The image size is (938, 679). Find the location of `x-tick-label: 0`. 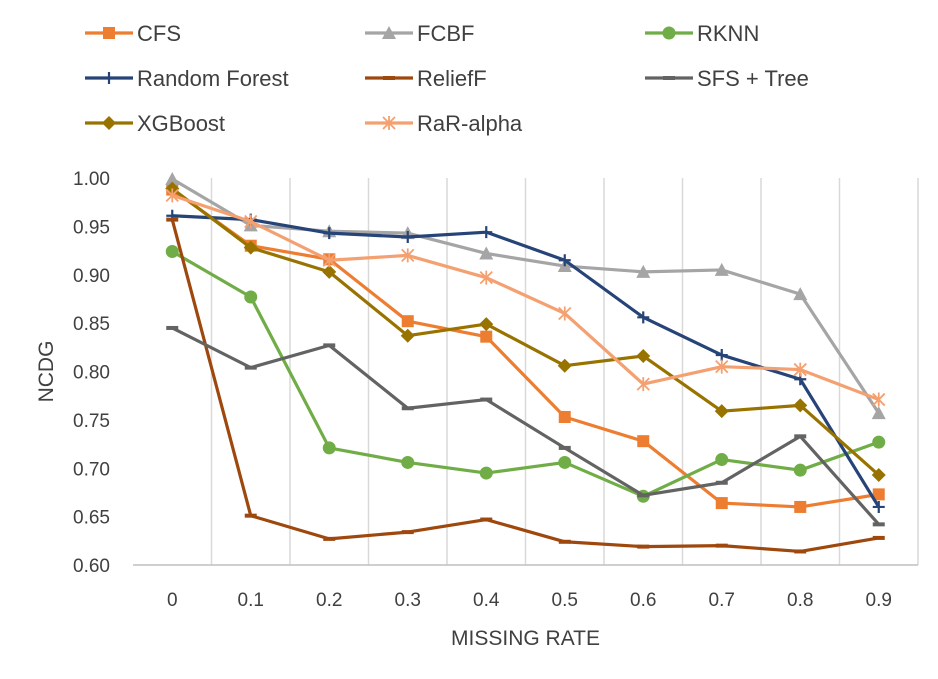

x-tick-label: 0 is located at coordinates (172, 600).